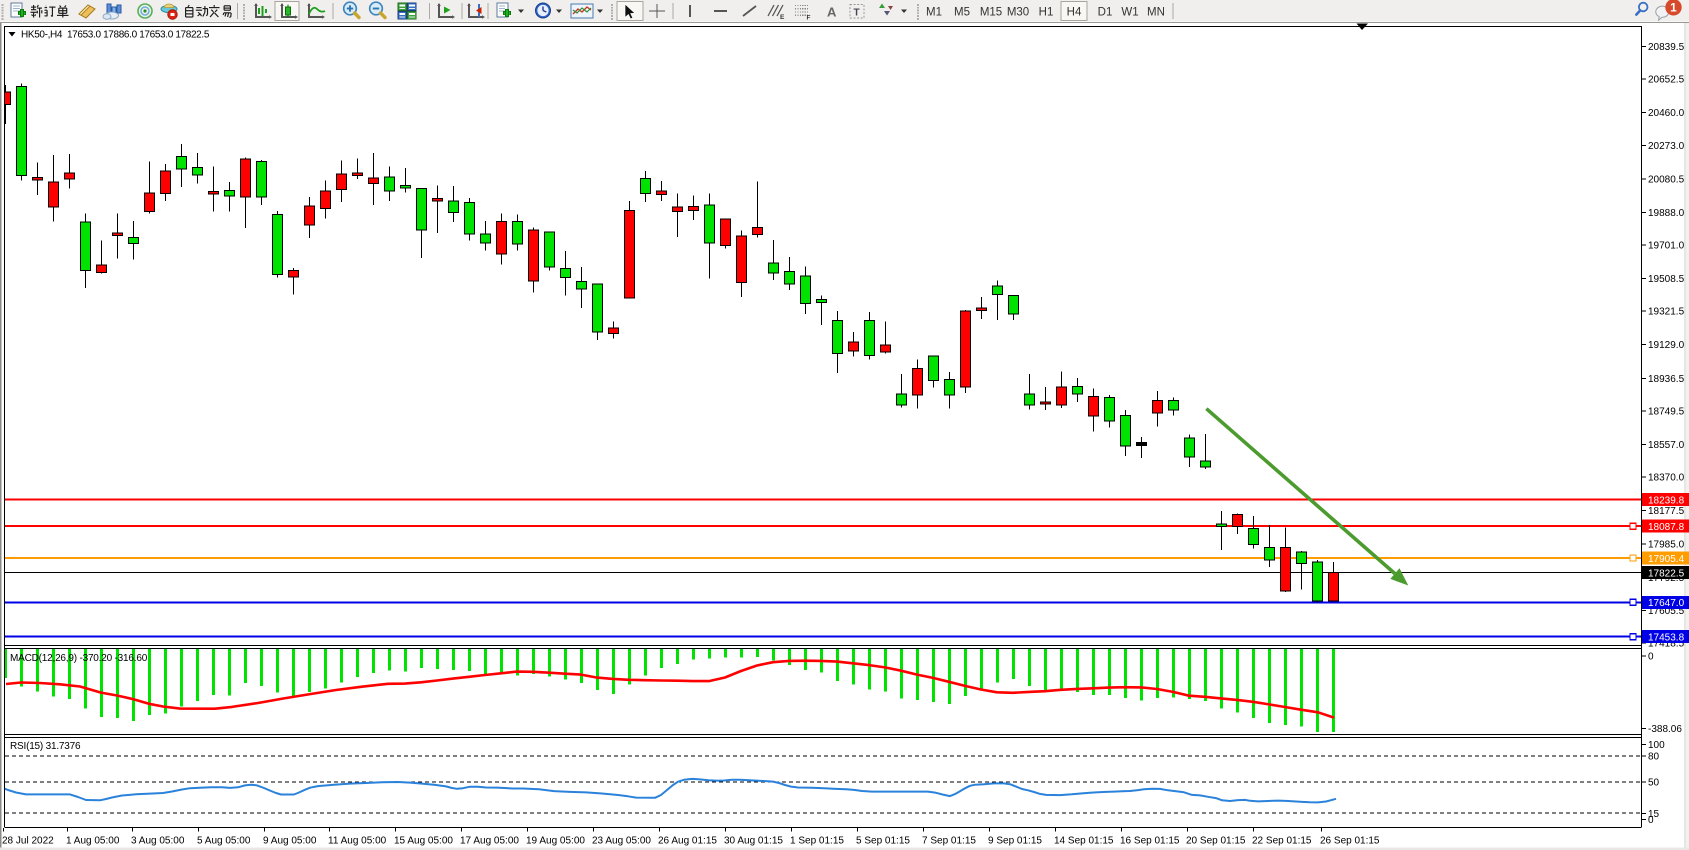 Image resolution: width=1689 pixels, height=850 pixels. Describe the element at coordinates (1656, 745) in the screenshot. I see `svg-text: 100` at that location.